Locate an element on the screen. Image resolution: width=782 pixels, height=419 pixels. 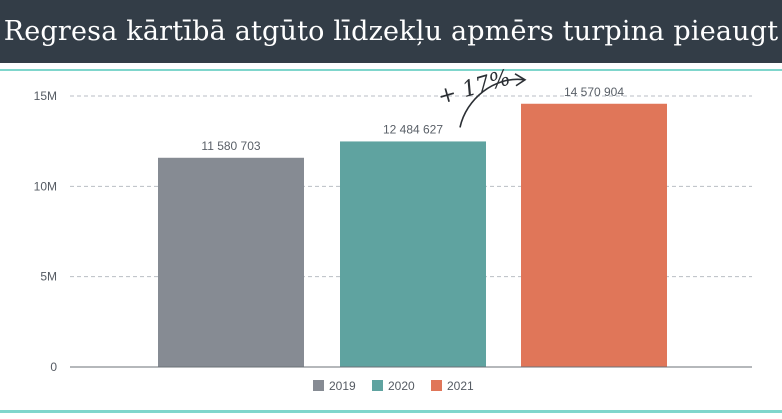
bar-2021 is located at coordinates (594, 235).